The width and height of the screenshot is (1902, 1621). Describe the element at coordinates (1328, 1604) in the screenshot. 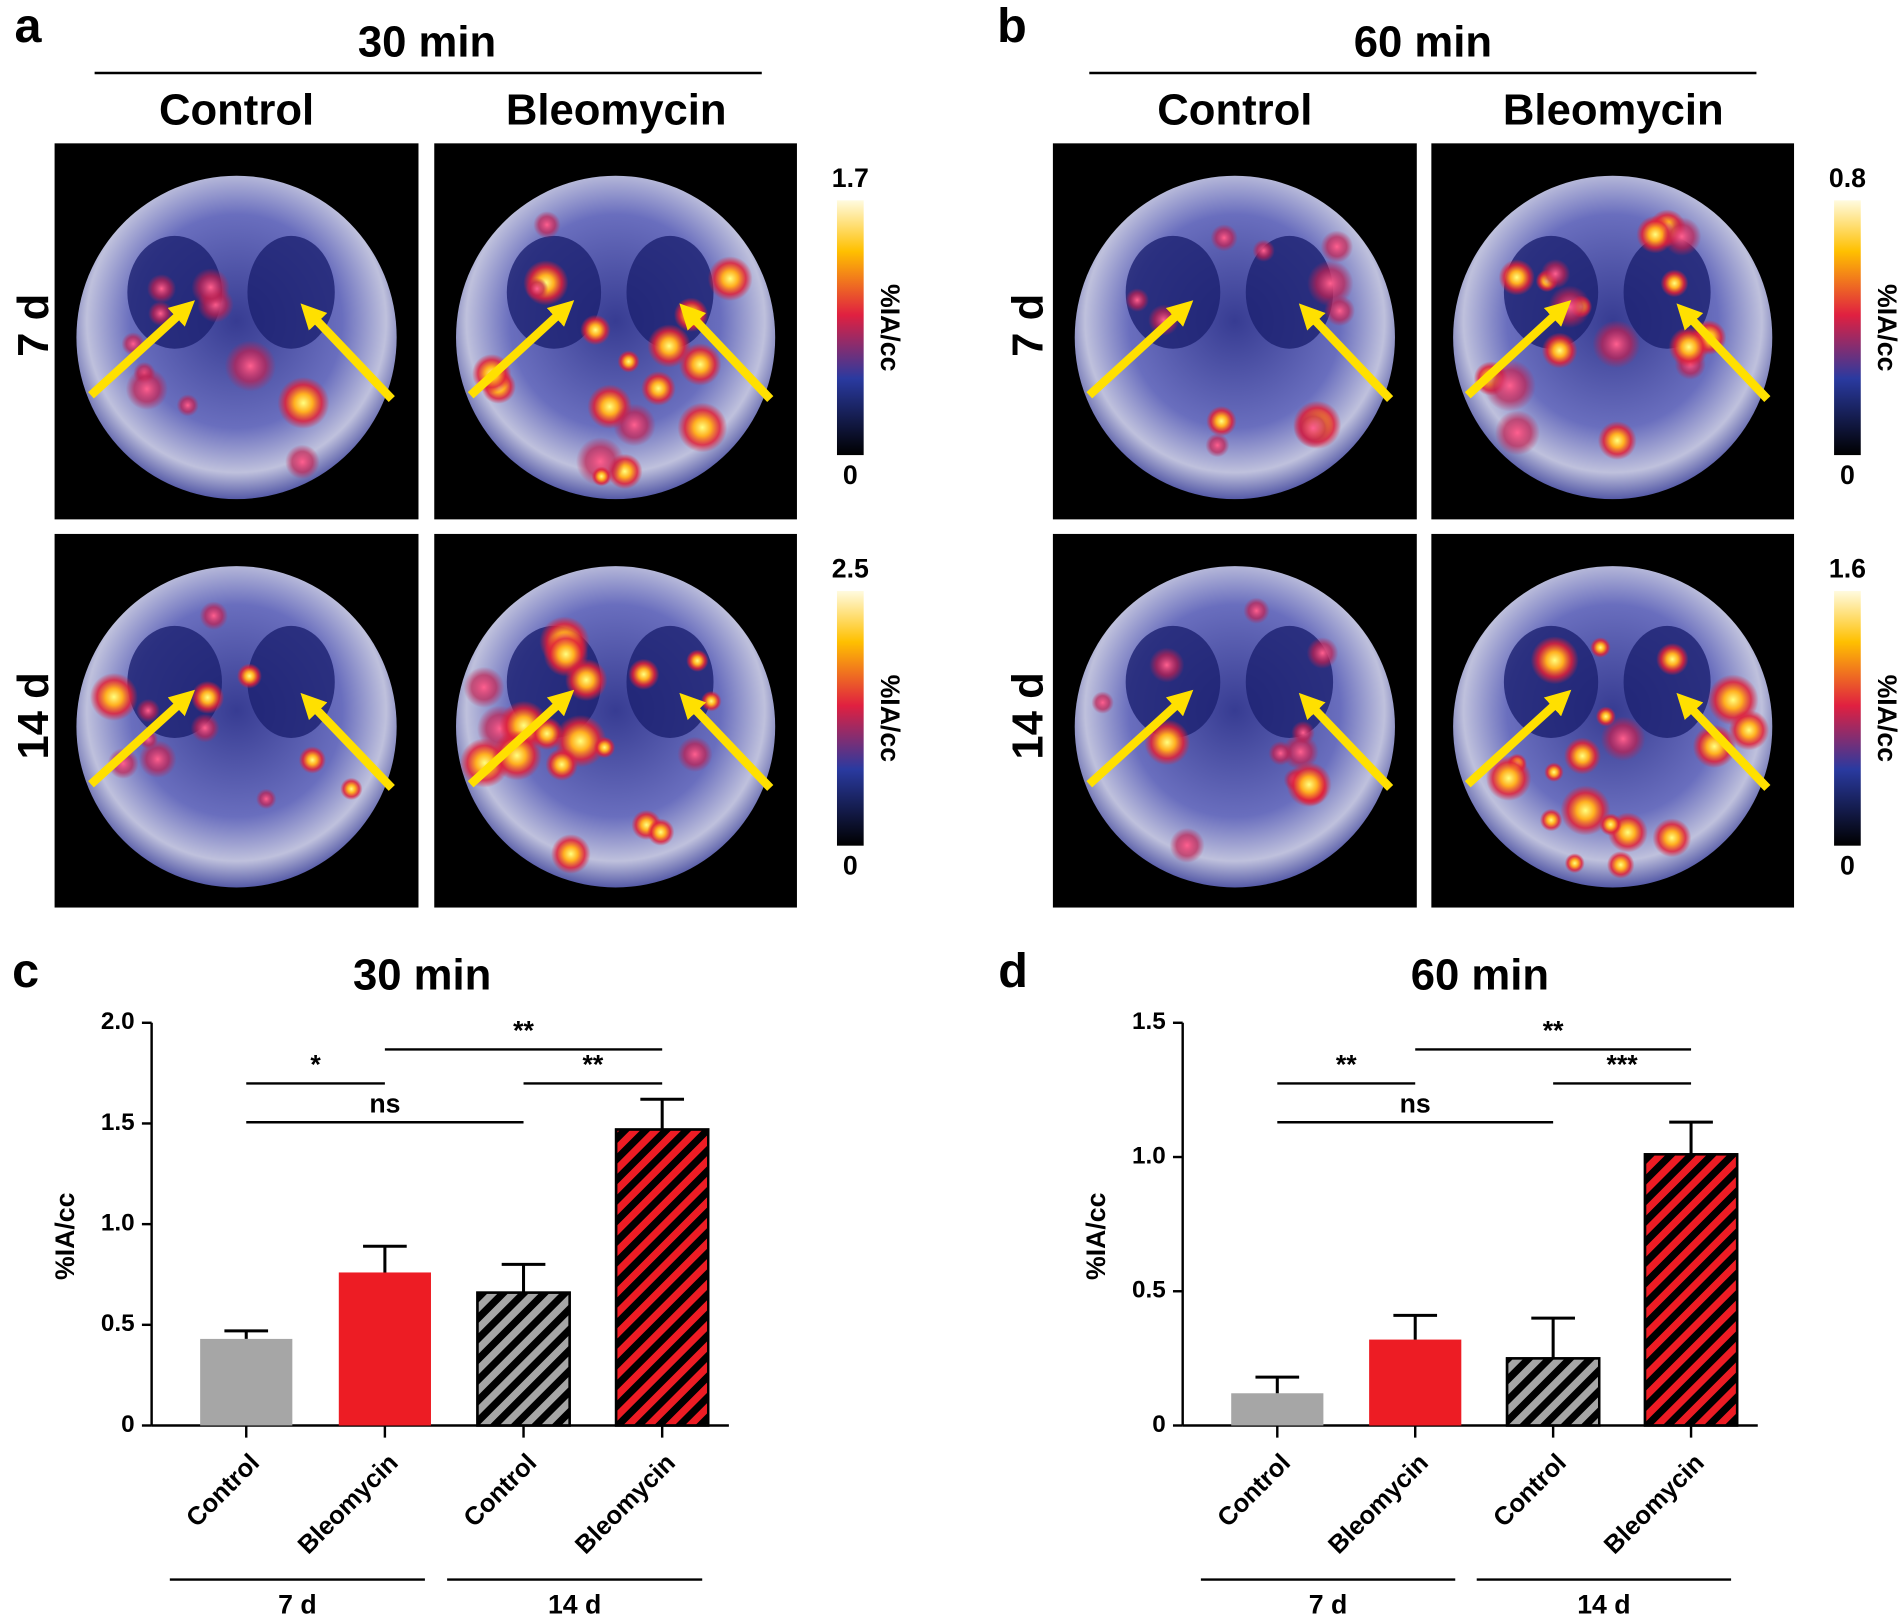

I see `group-label: 7 d` at that location.